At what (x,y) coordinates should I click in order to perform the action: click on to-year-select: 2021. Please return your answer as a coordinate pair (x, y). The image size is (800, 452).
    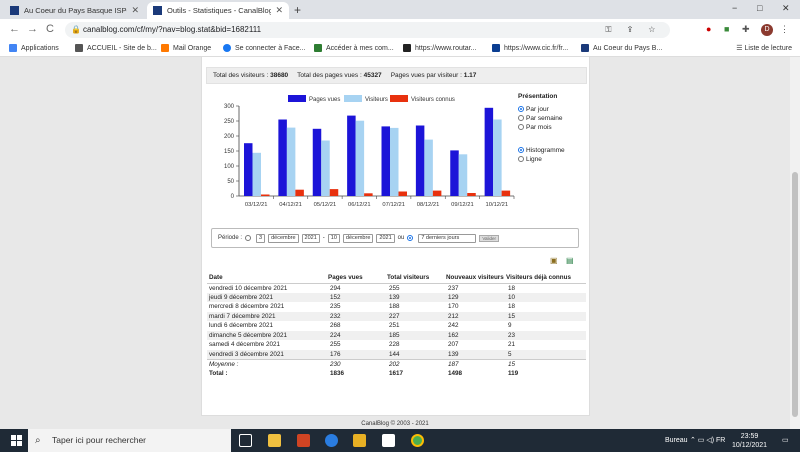
    Looking at the image, I should click on (385, 238).